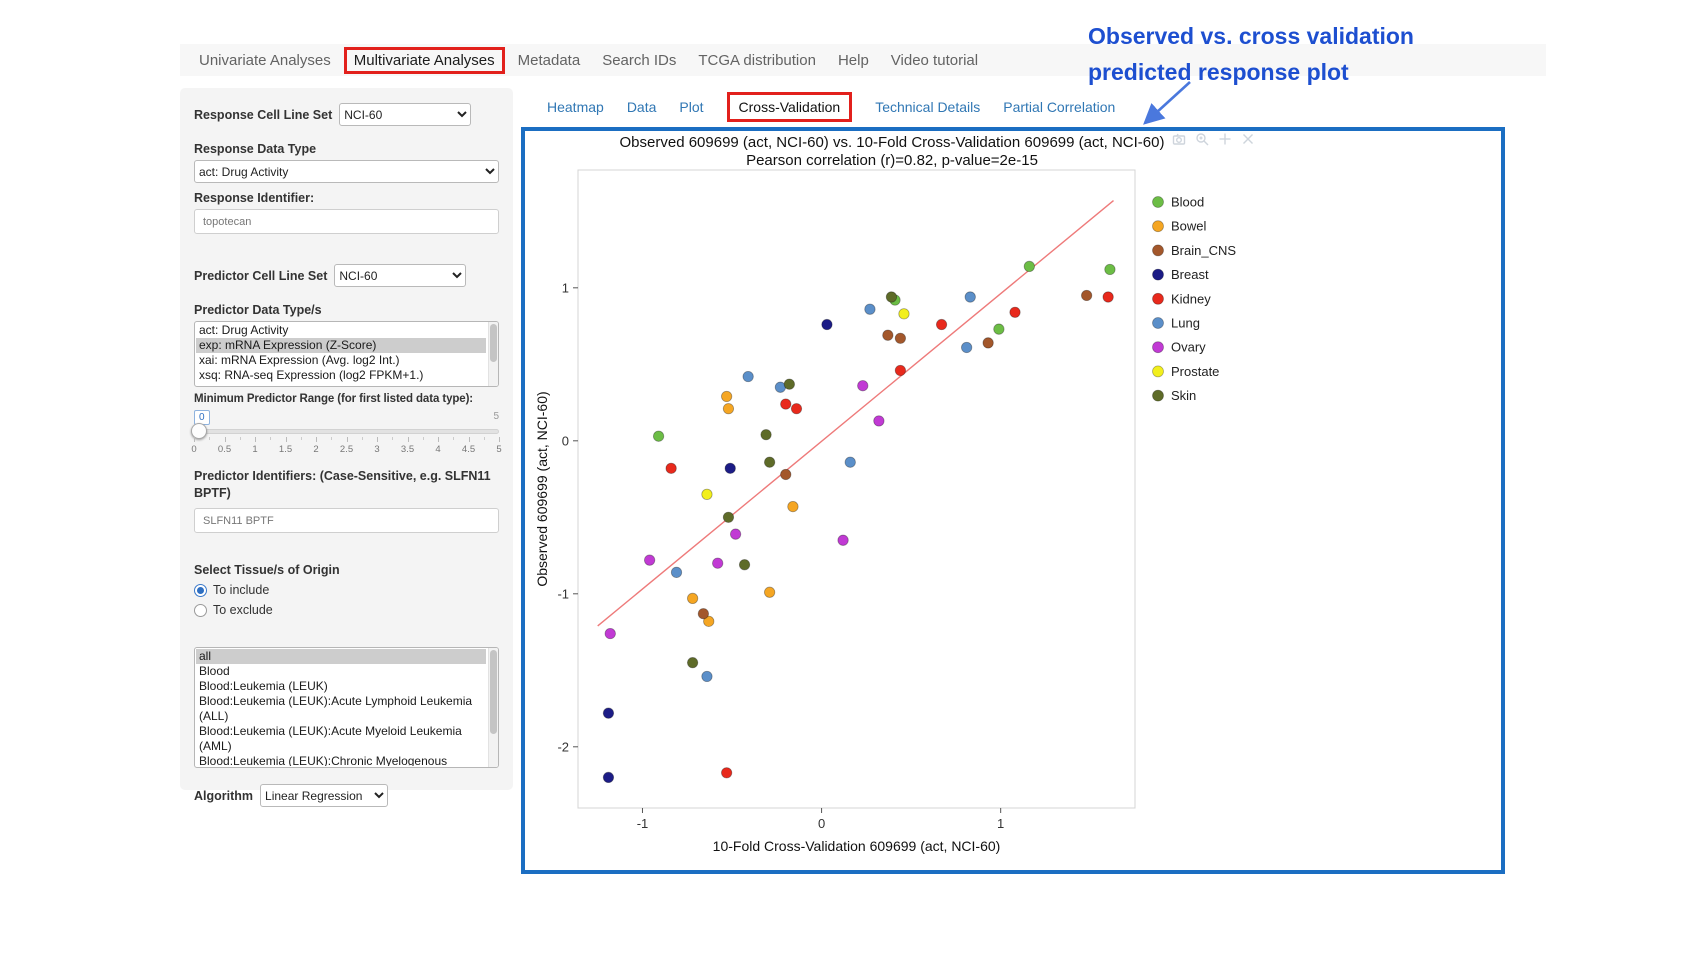  Describe the element at coordinates (1158, 347) in the screenshot. I see `legend-dot-ovary` at that location.